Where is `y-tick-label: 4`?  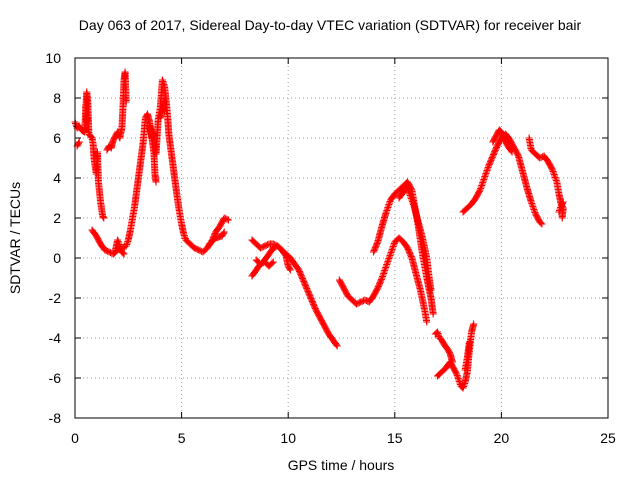 y-tick-label: 4 is located at coordinates (57, 178).